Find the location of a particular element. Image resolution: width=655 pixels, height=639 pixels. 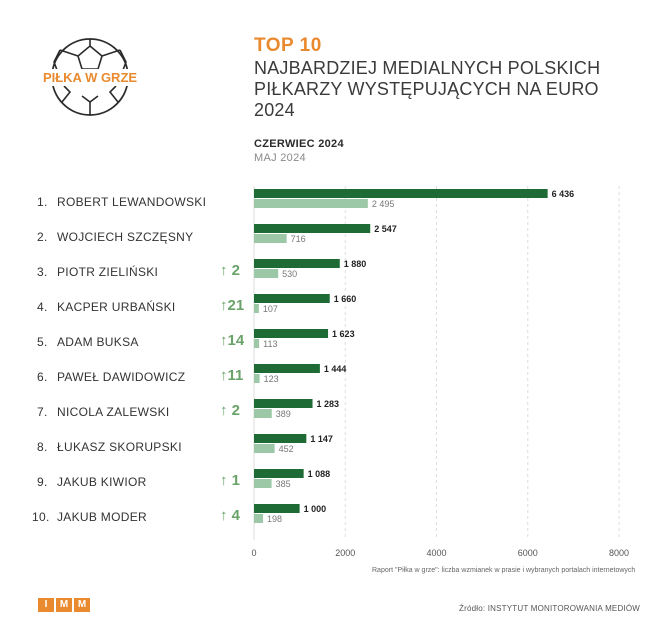

logo-text: PIŁKA W GRZE is located at coordinates (90, 77).